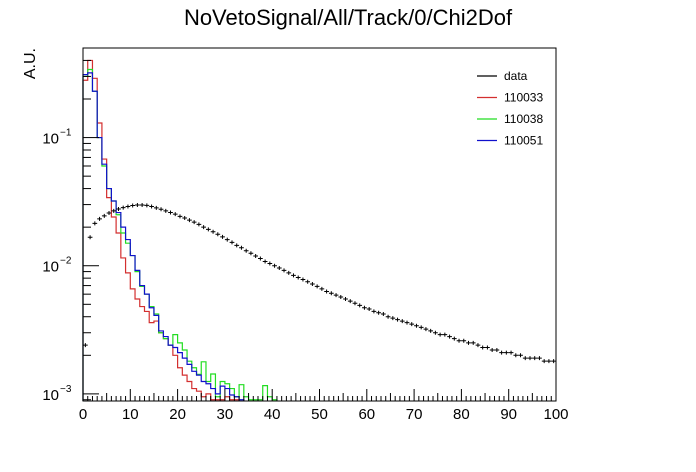 The image size is (696, 472). Describe the element at coordinates (66, 133) in the screenshot. I see `y-tick-exponent: −1` at that location.